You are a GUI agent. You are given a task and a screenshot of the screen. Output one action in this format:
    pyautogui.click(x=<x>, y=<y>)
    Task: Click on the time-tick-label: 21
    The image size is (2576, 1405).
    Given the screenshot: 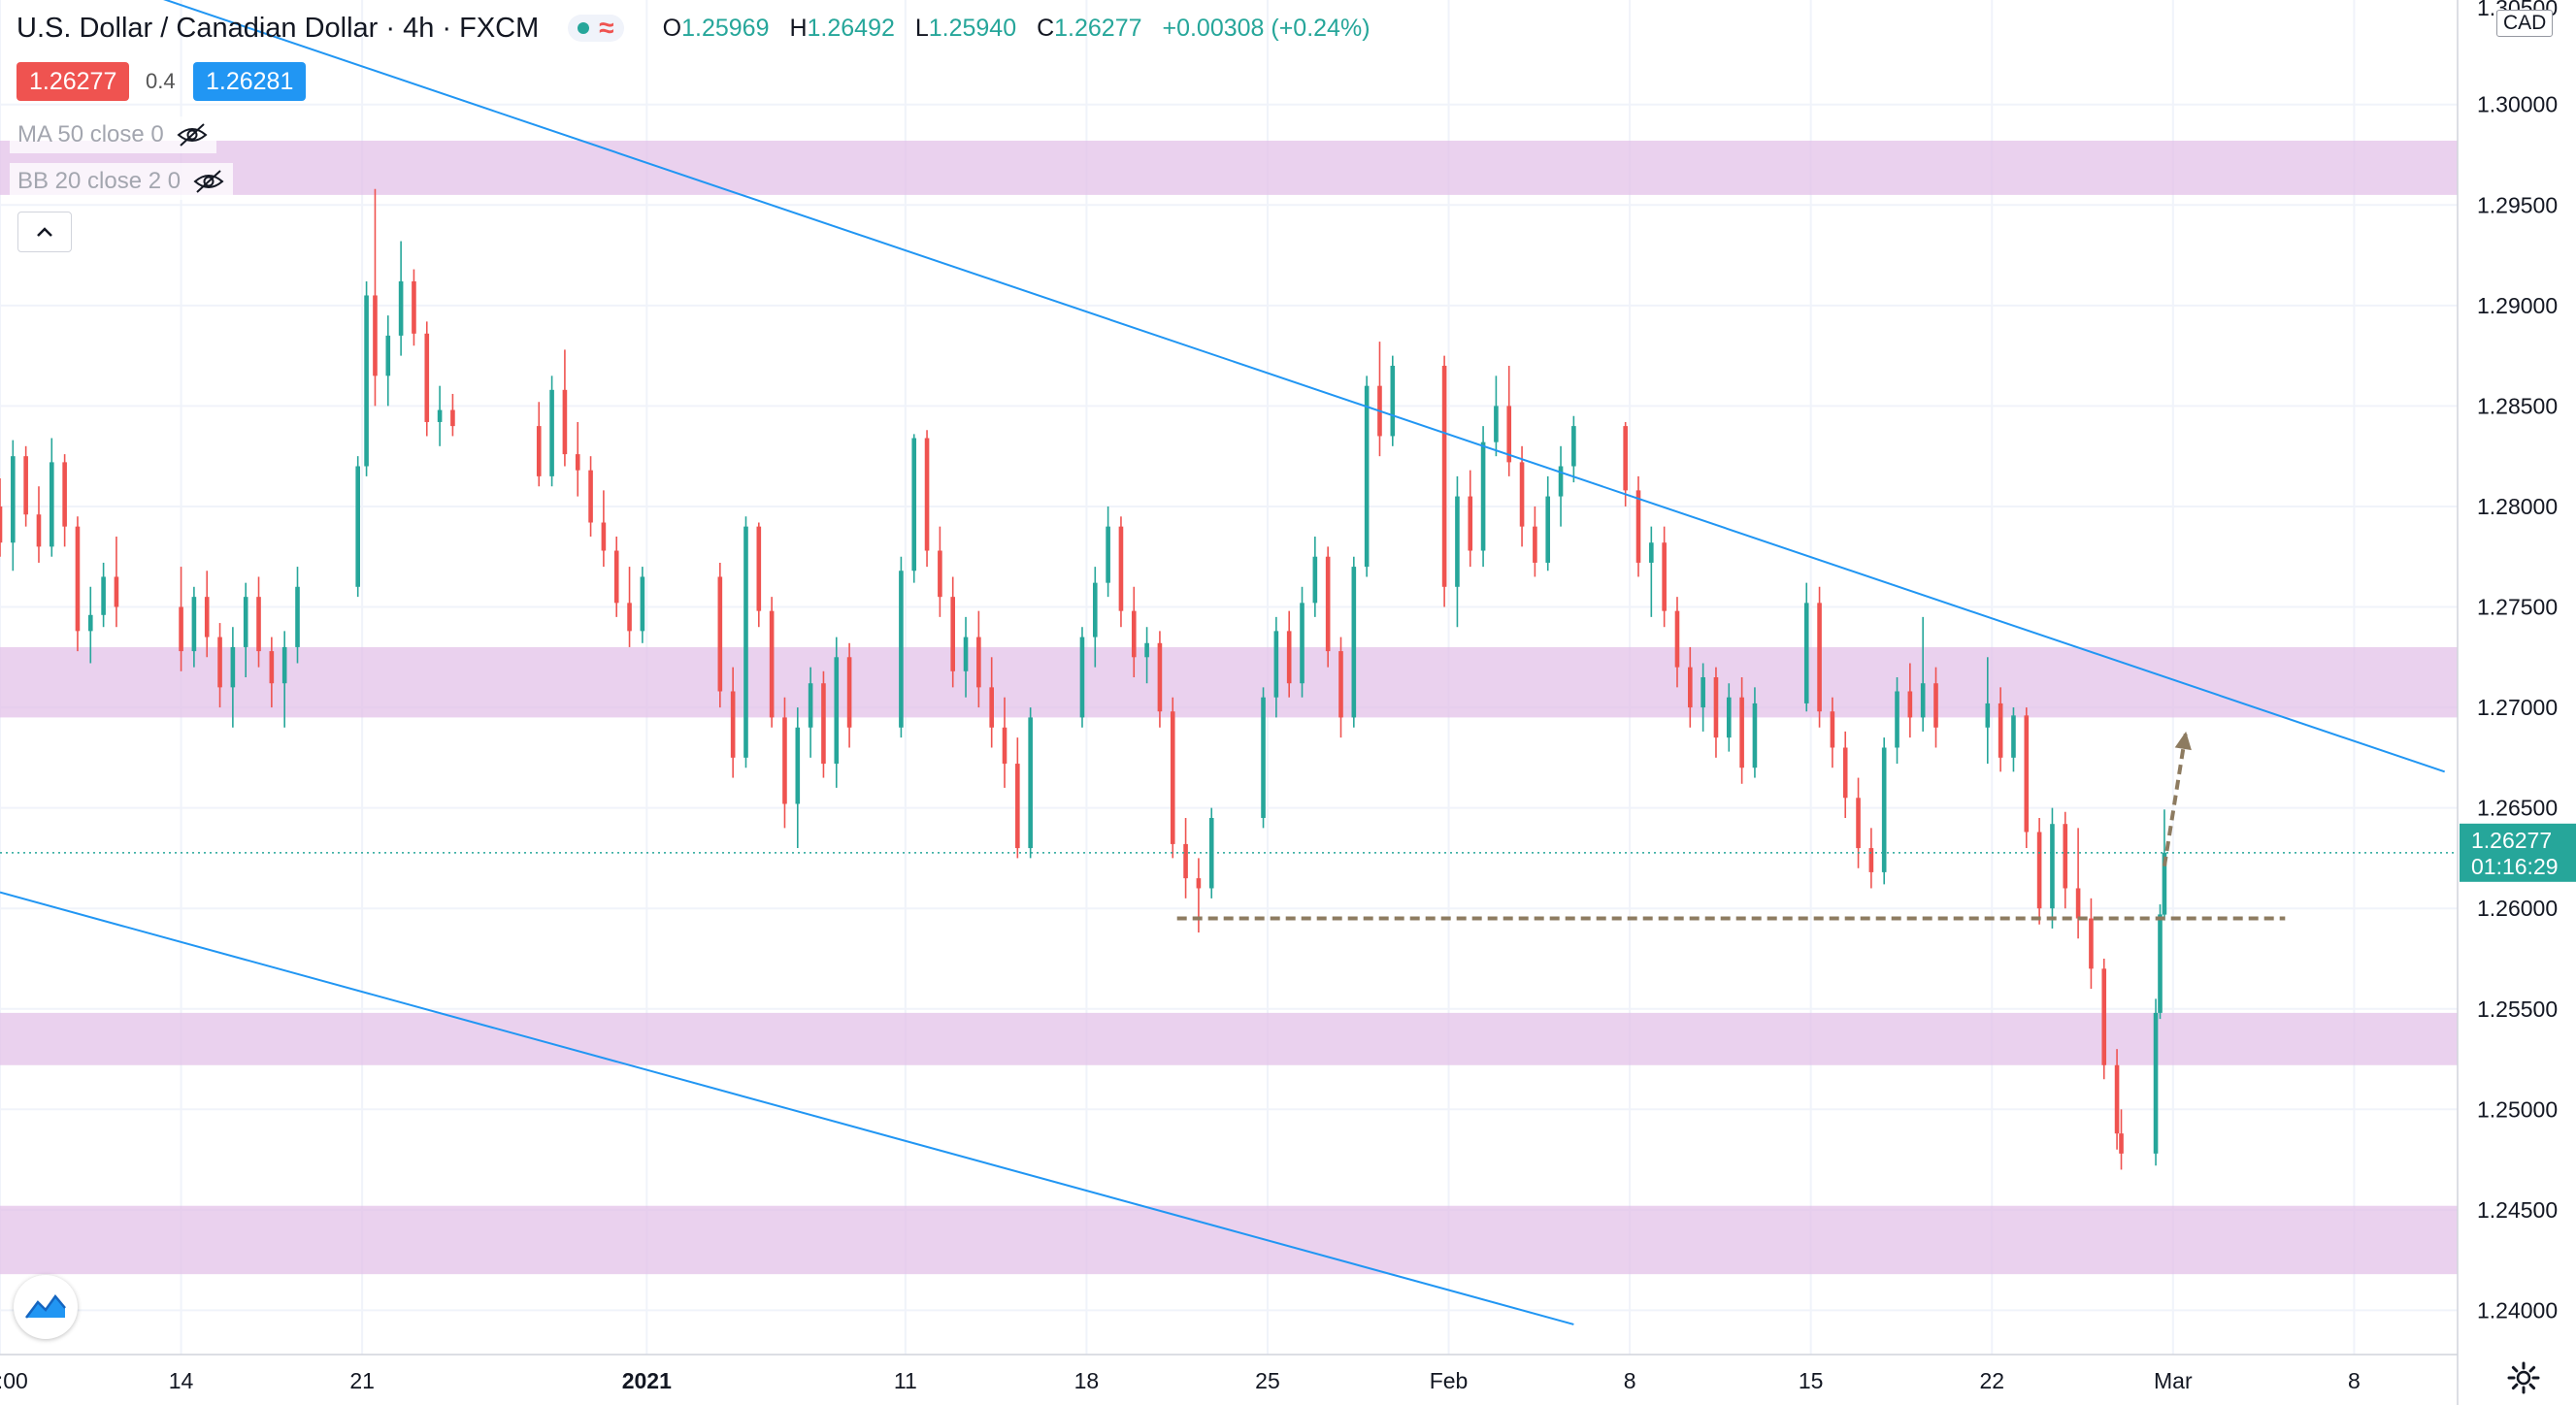 What is the action you would take?
    pyautogui.click(x=362, y=1380)
    